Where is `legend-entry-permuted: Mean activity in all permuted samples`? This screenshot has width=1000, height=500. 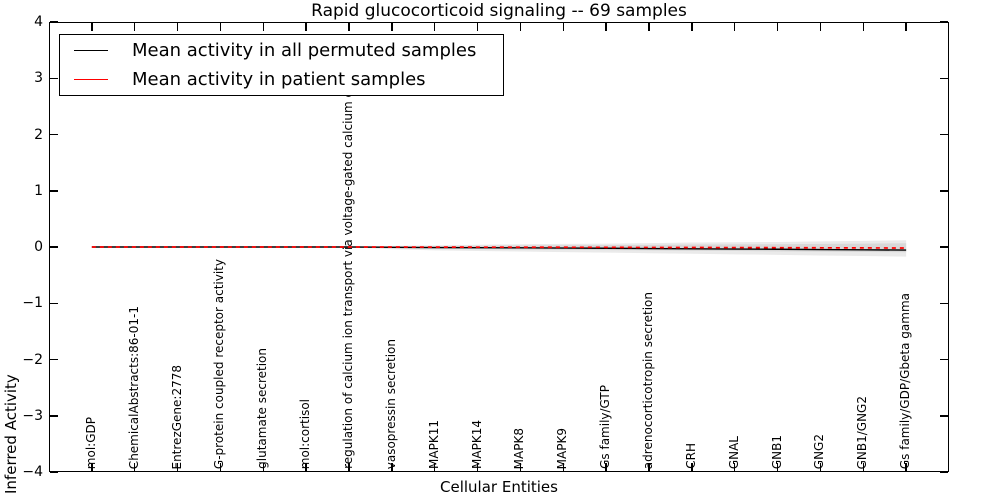
legend-entry-permuted: Mean activity in all permuted samples is located at coordinates (281, 50).